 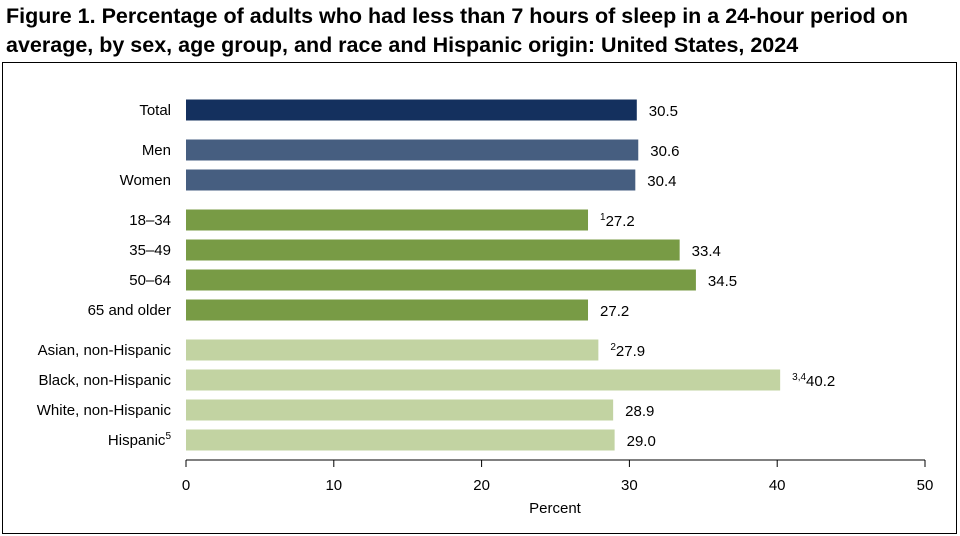 I want to click on data-label-value: 33.4, so click(x=706, y=251).